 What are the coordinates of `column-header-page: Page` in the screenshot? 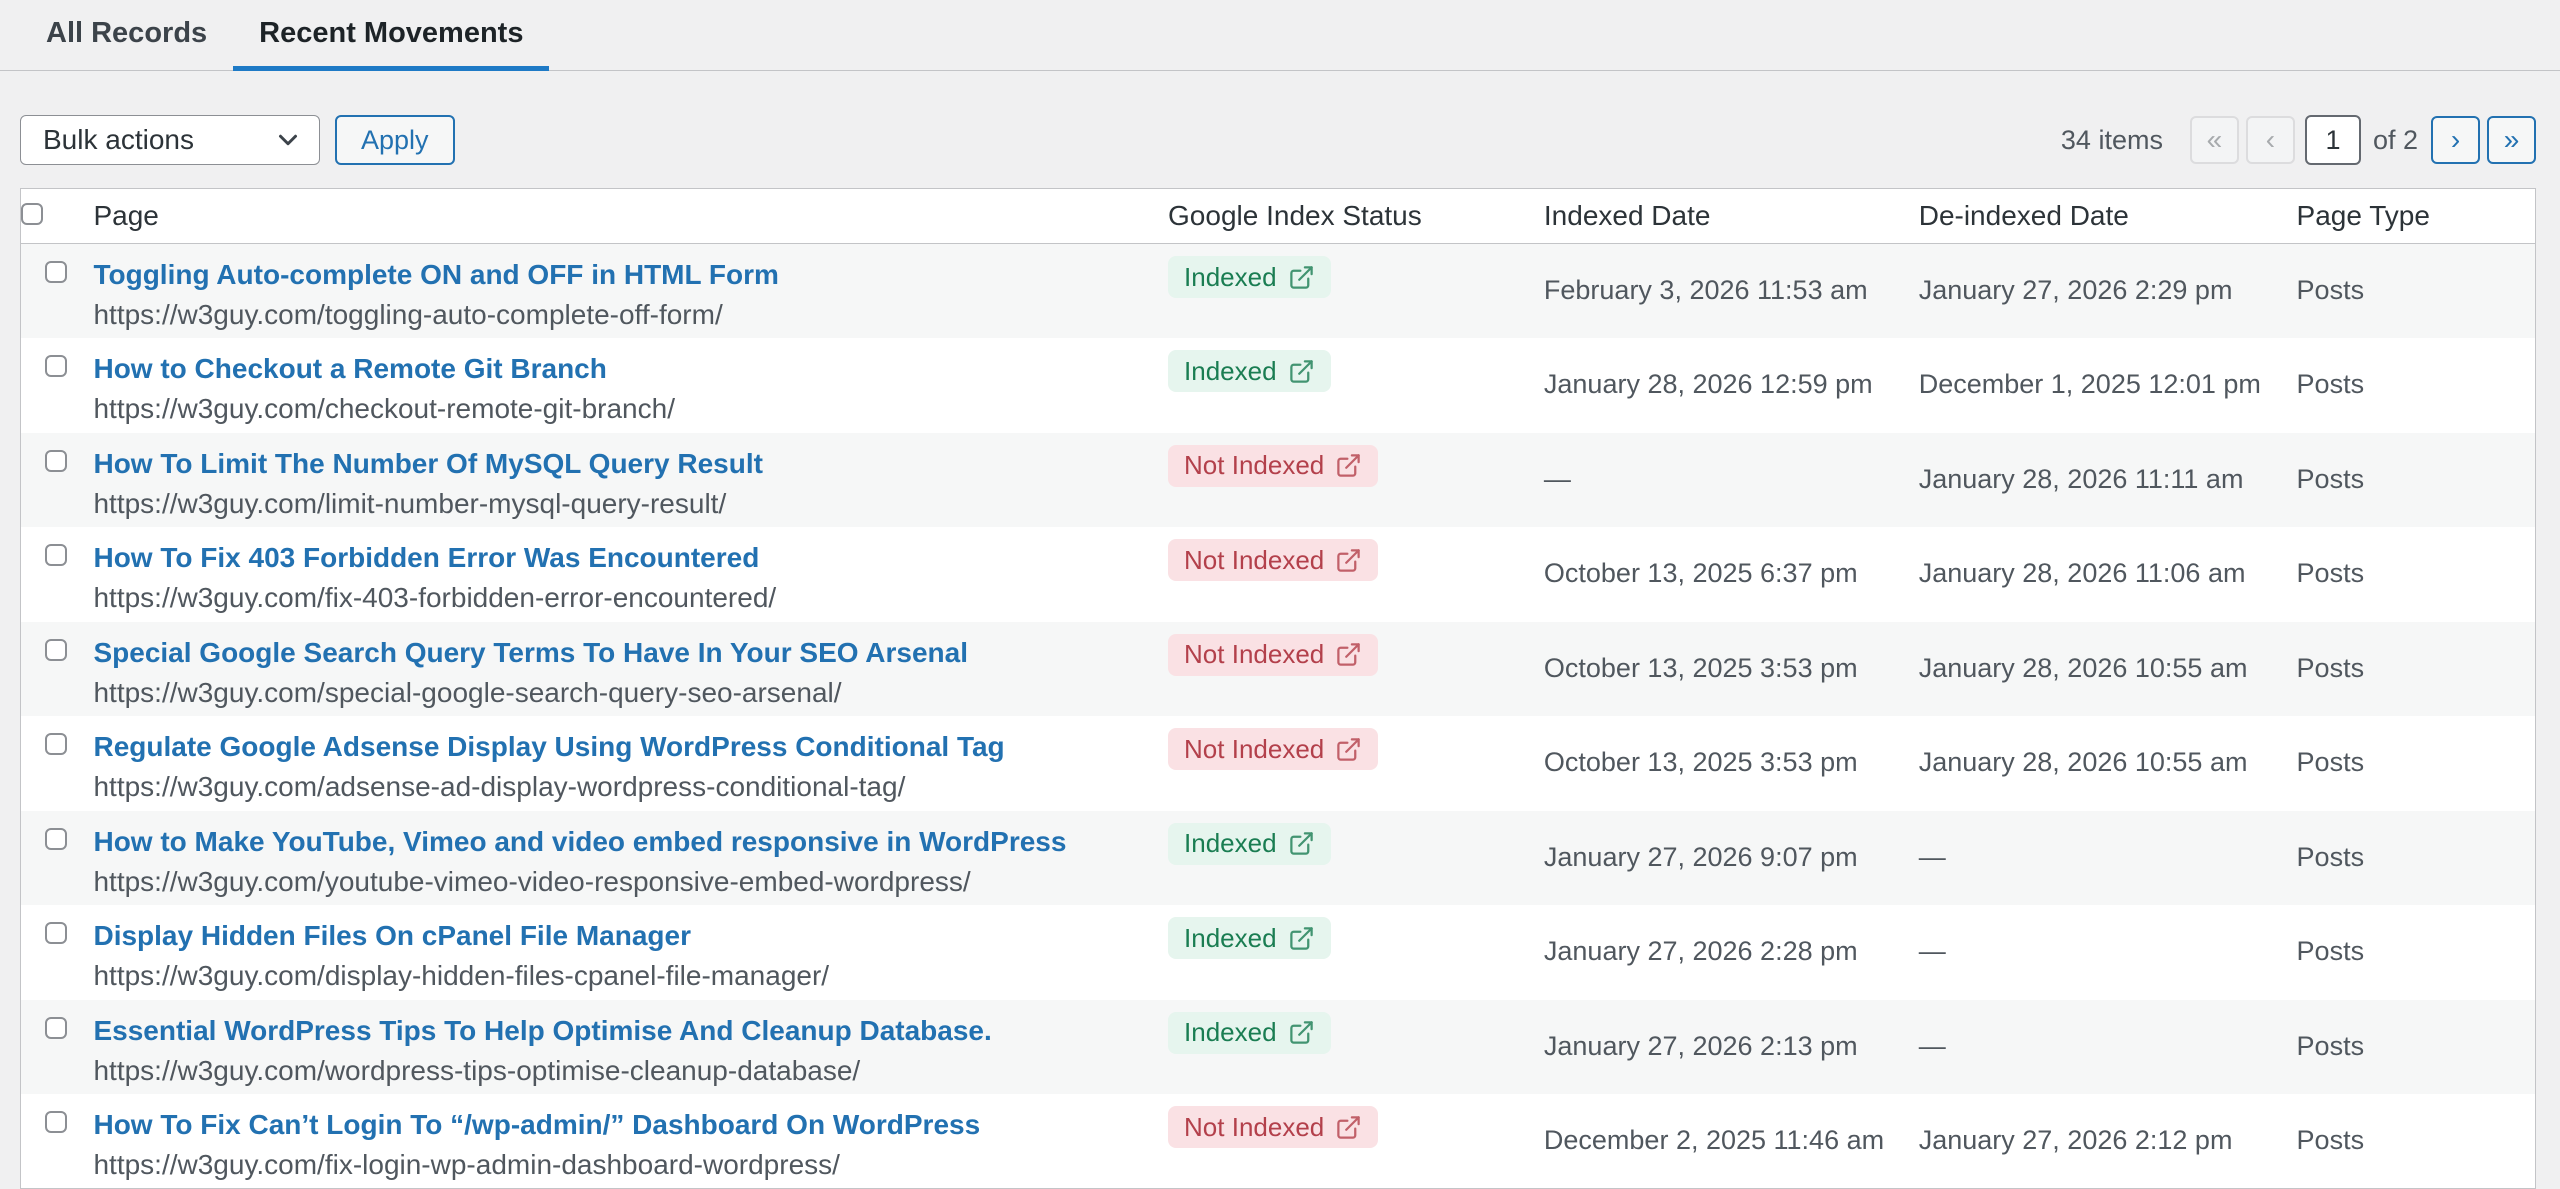 It's located at (631, 216).